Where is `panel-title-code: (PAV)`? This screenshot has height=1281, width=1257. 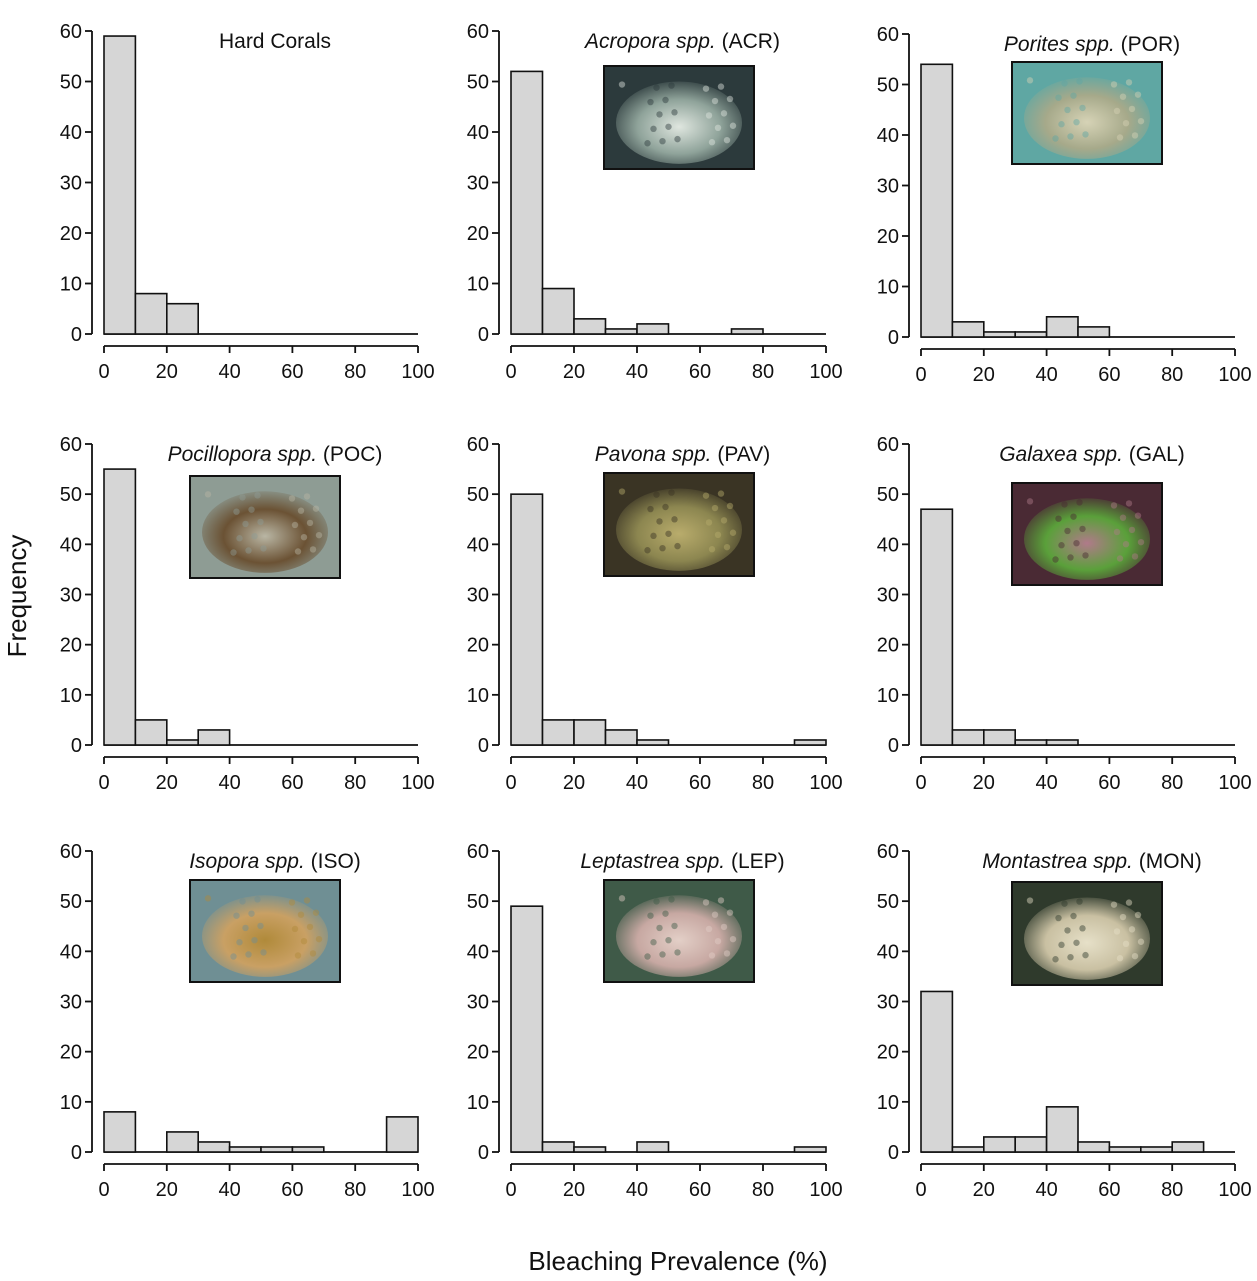 panel-title-code: (PAV) is located at coordinates (741, 454).